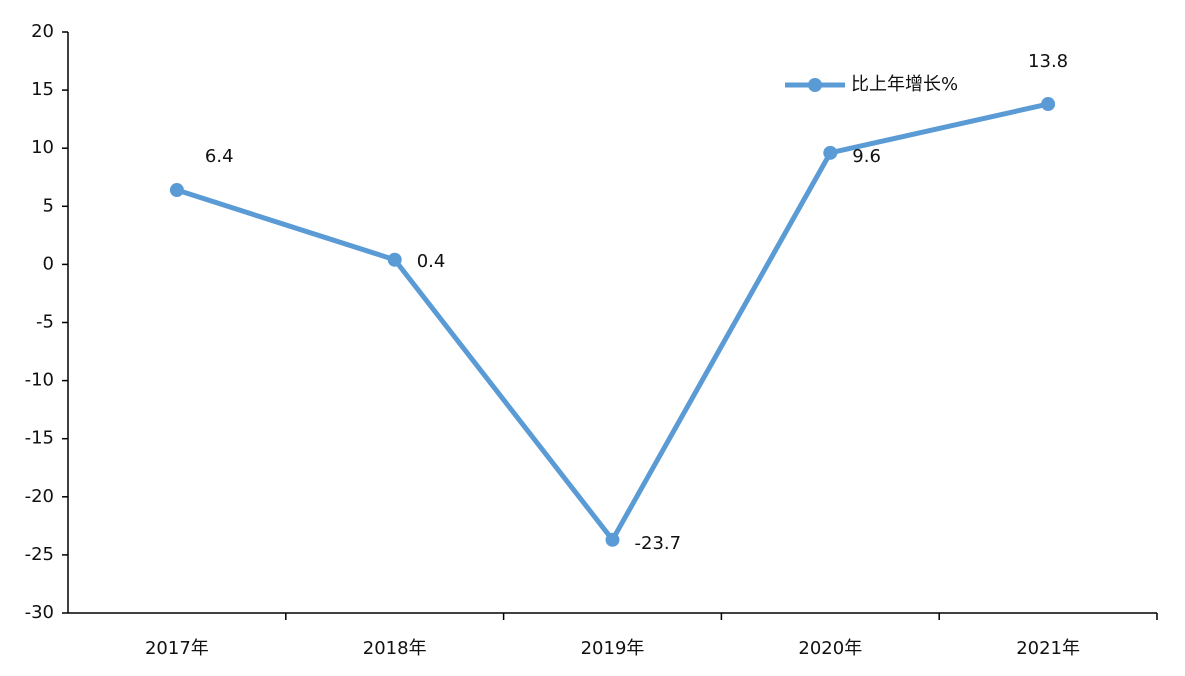  I want to click on data-label: 0.4, so click(431, 261).